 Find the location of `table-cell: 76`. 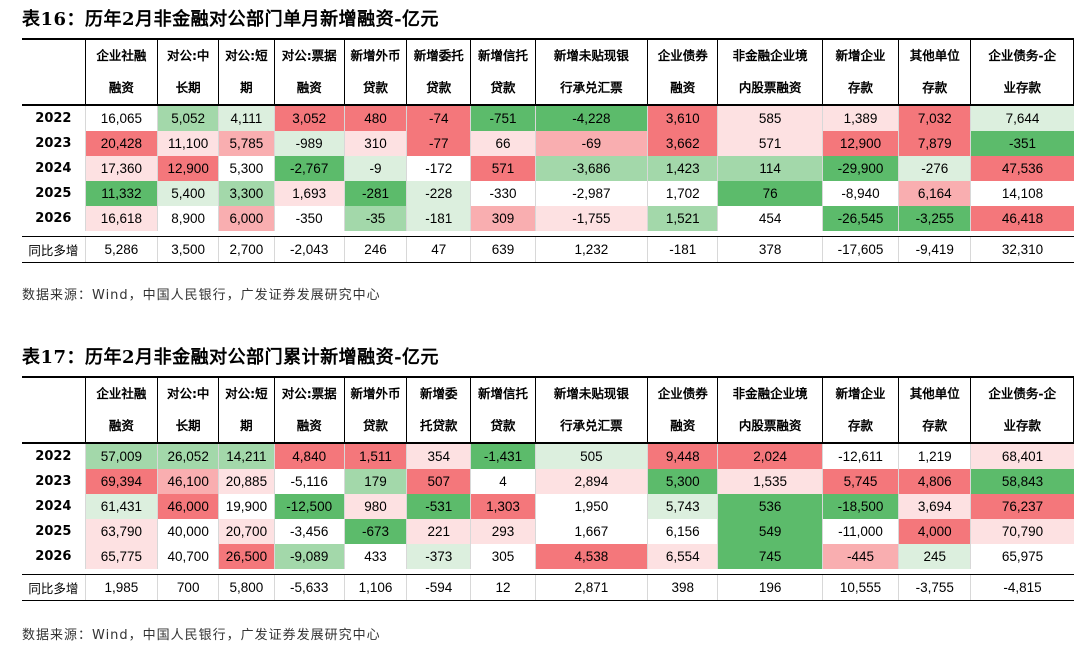

table-cell: 76 is located at coordinates (770, 193).